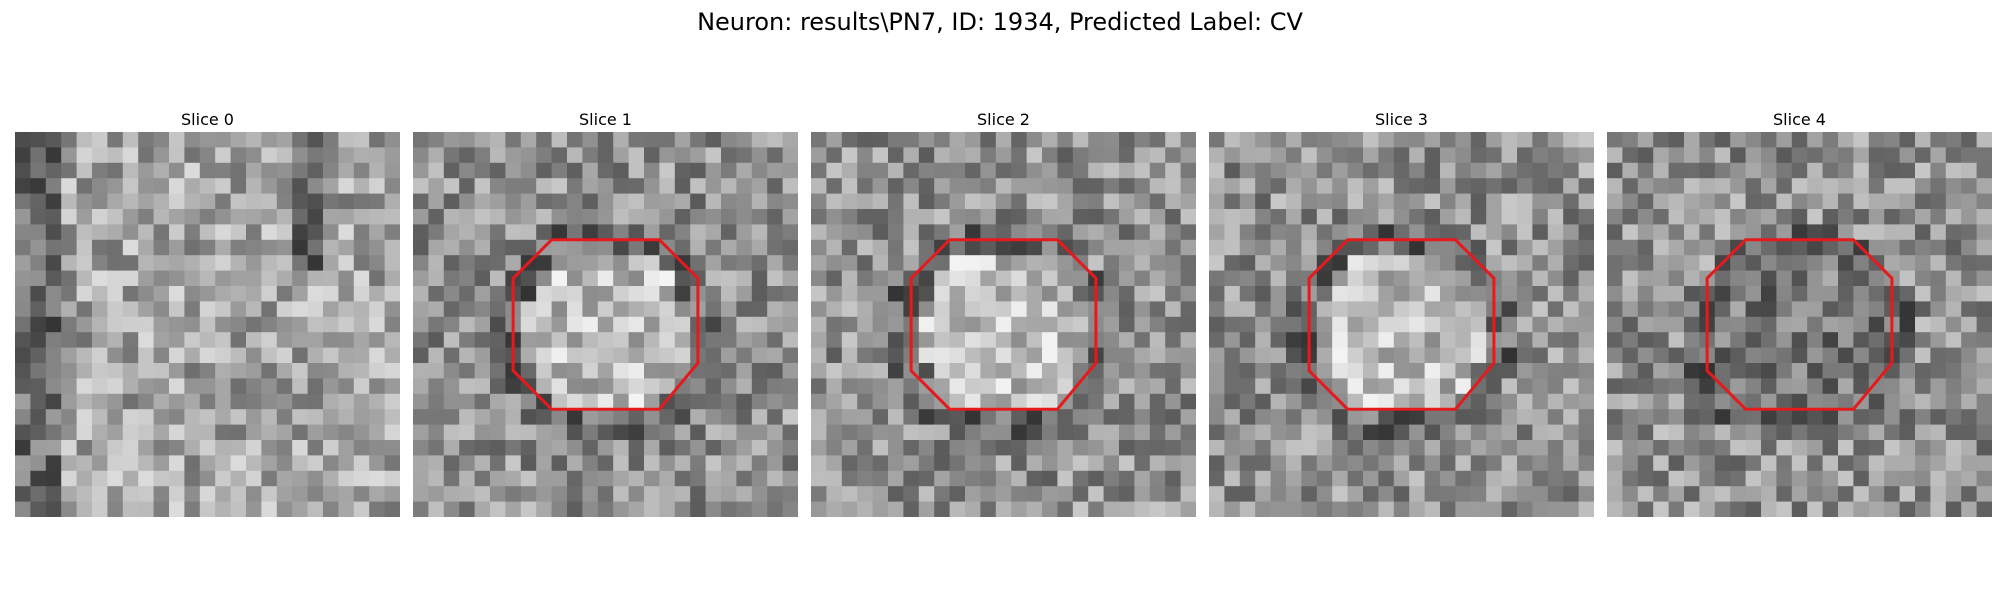 This screenshot has width=2000, height=600. I want to click on slice-title: Slice 2, so click(1003, 119).